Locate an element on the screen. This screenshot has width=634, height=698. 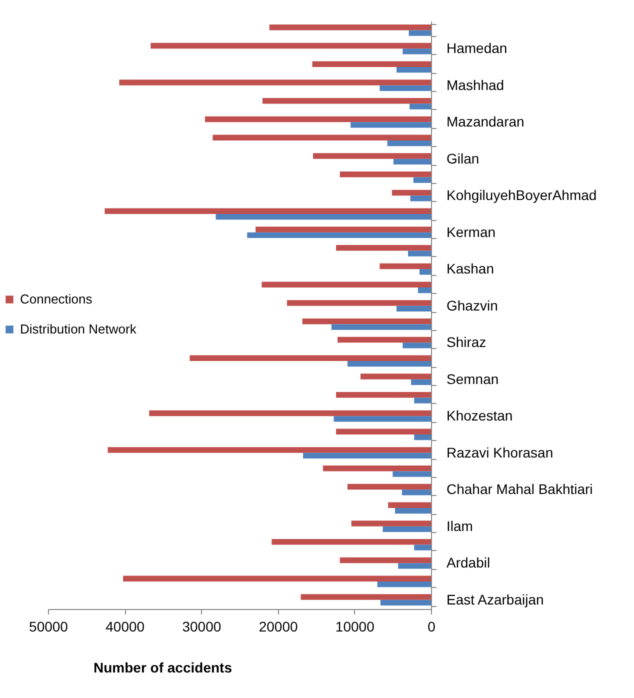
y-tick-label: Ilam is located at coordinates (459, 526).